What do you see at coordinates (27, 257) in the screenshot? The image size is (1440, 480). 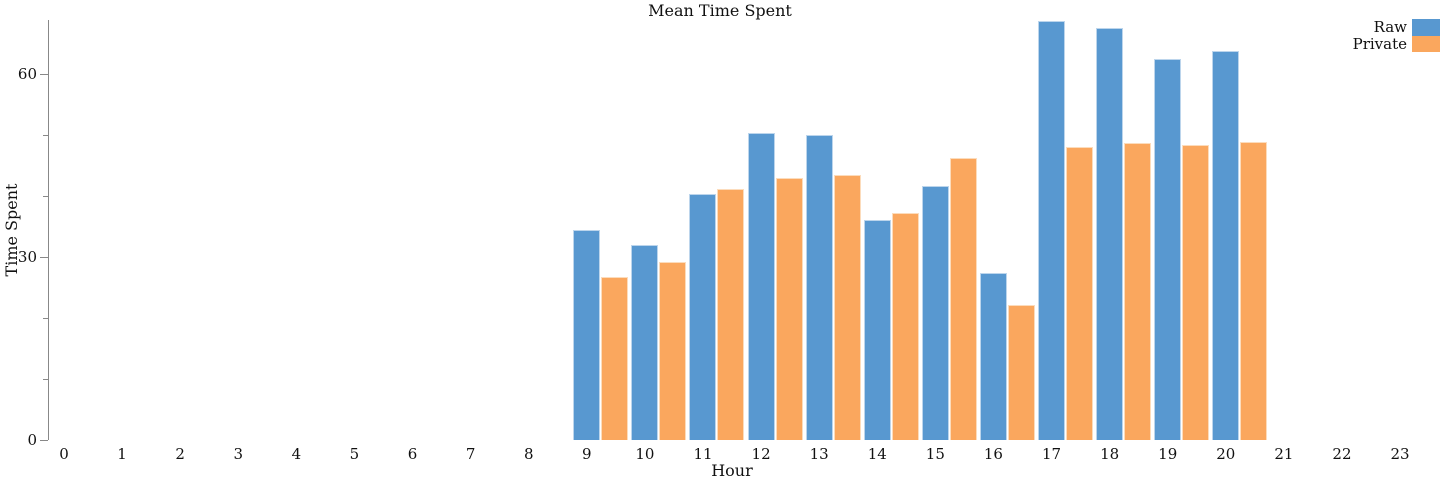 I see `y-tick-label-30: 30` at bounding box center [27, 257].